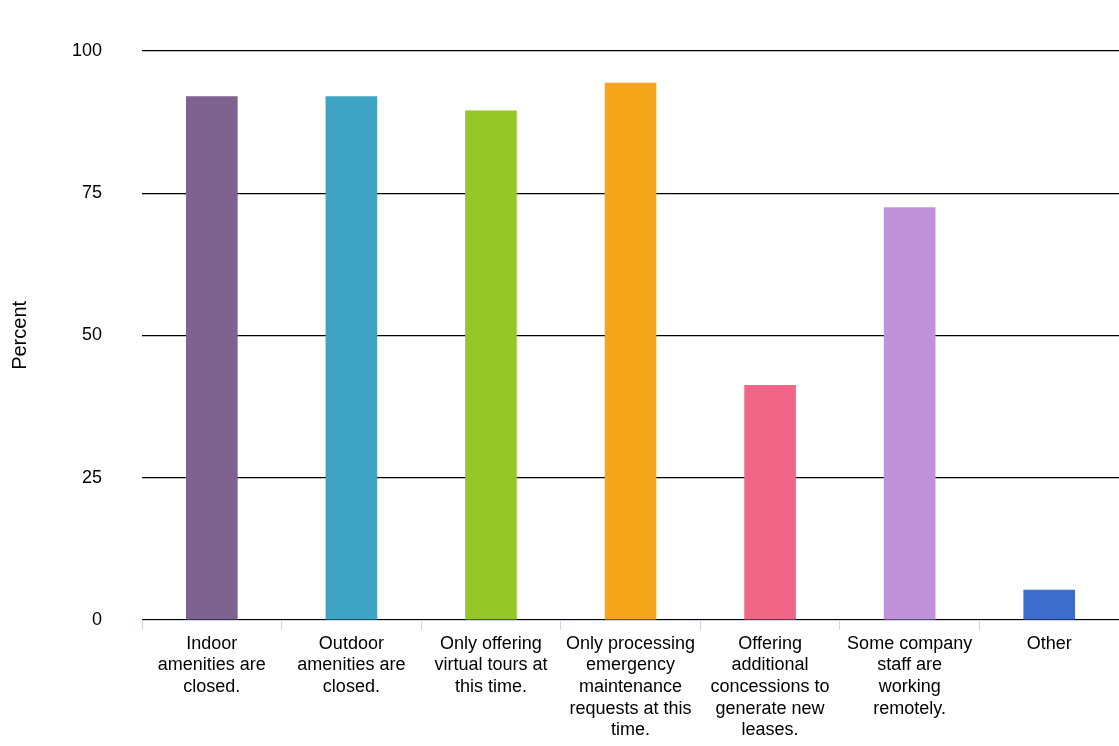 The image size is (1119, 746). What do you see at coordinates (97, 618) in the screenshot?
I see `y-tick-label: 0` at bounding box center [97, 618].